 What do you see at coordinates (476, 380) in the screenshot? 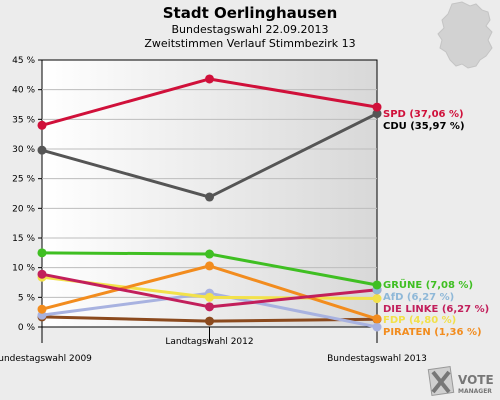
I see `logo-line1: VOTE` at bounding box center [476, 380].